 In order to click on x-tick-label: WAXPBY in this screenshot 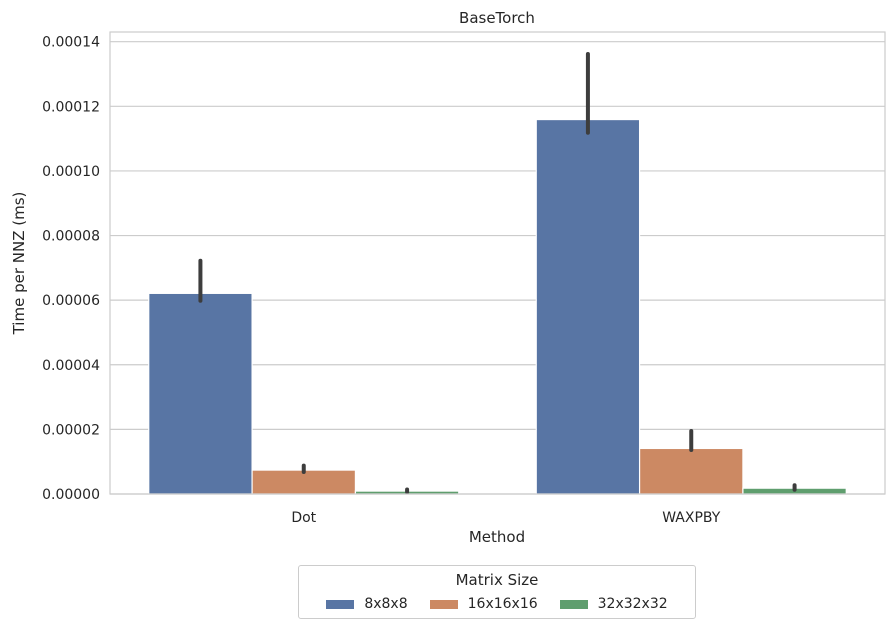, I will do `click(691, 518)`.